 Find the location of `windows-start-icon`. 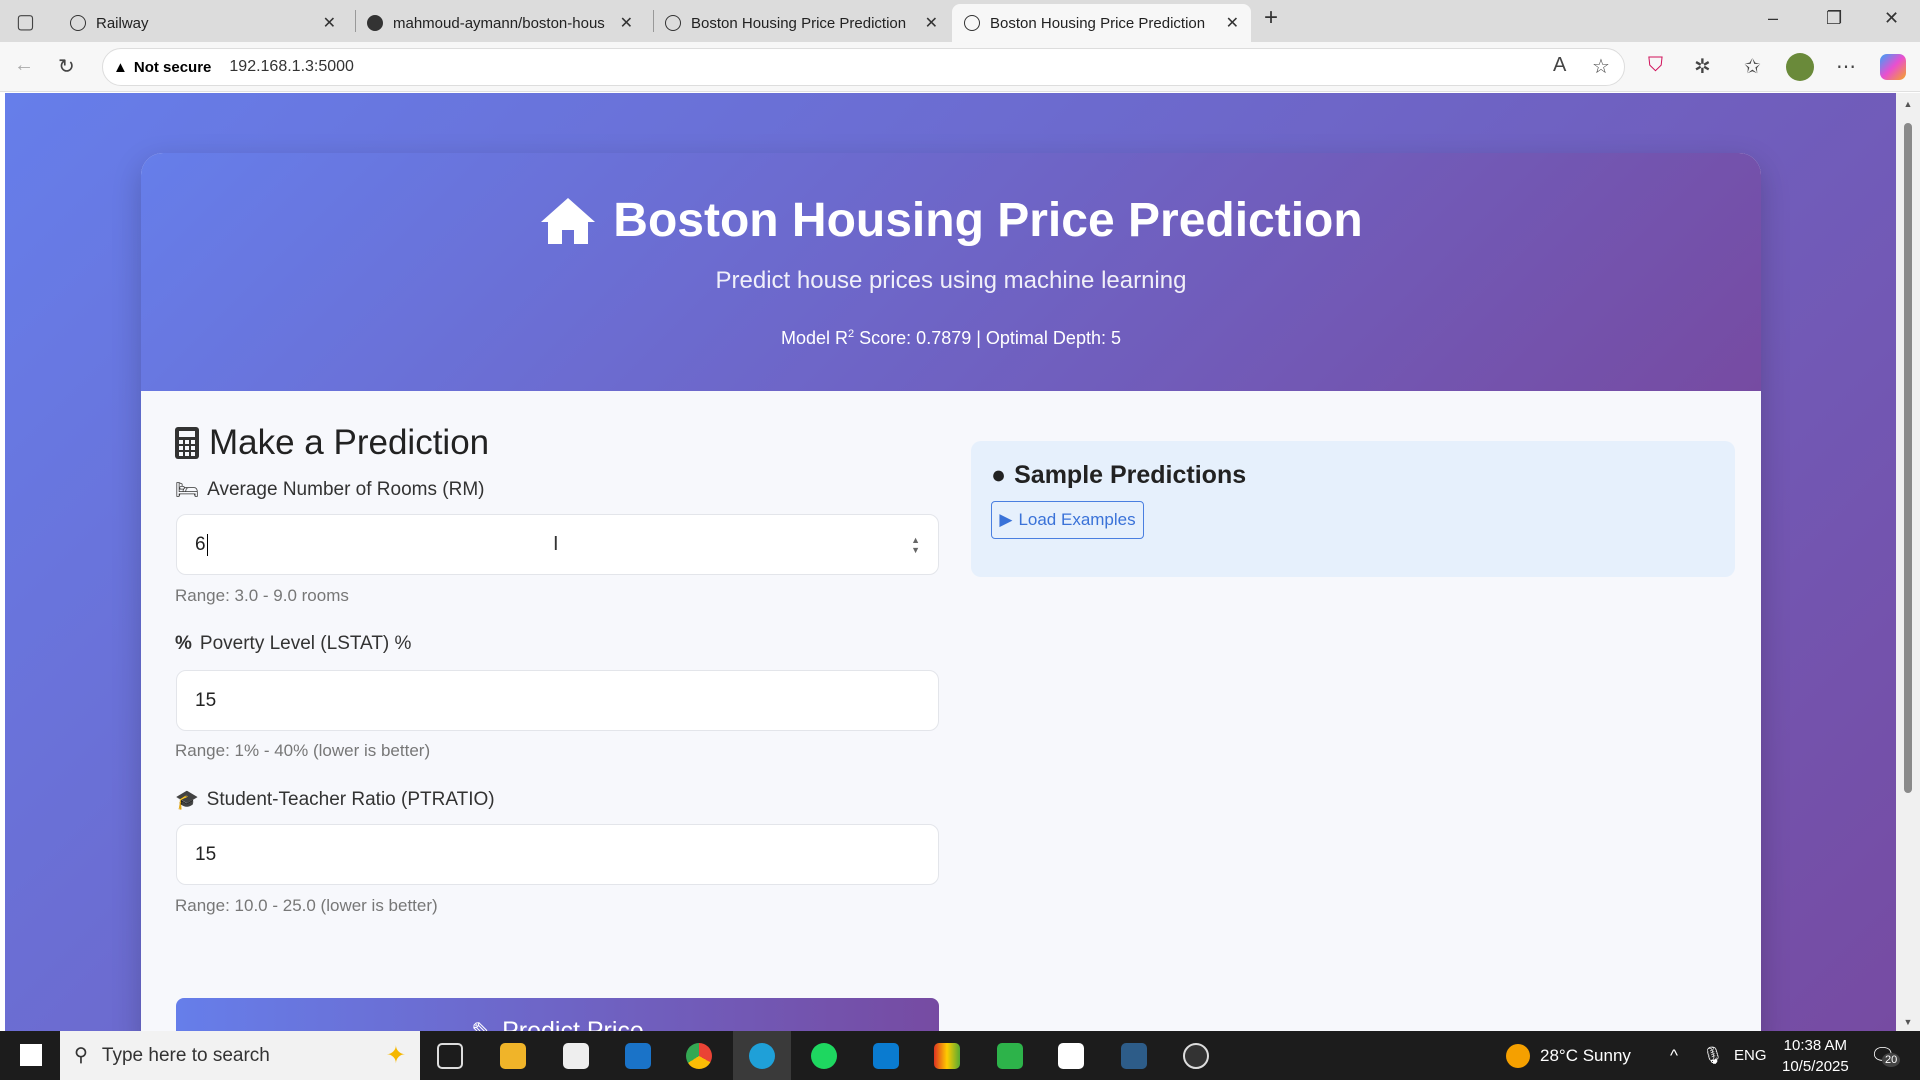

windows-start-icon is located at coordinates (31, 1055).